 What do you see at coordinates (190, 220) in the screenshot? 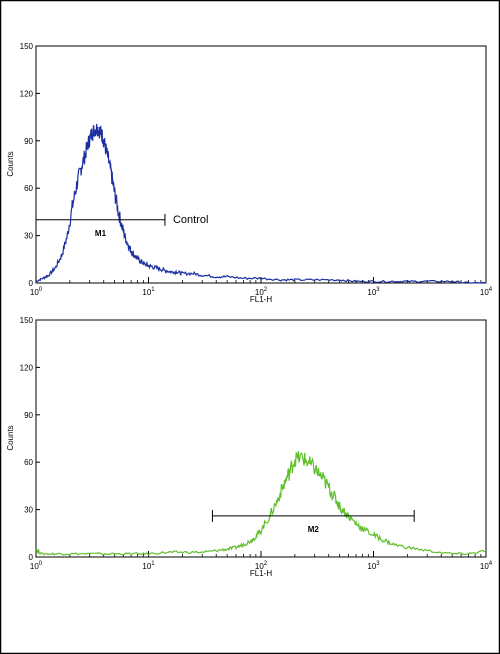
I see `control-annotation: Control` at bounding box center [190, 220].